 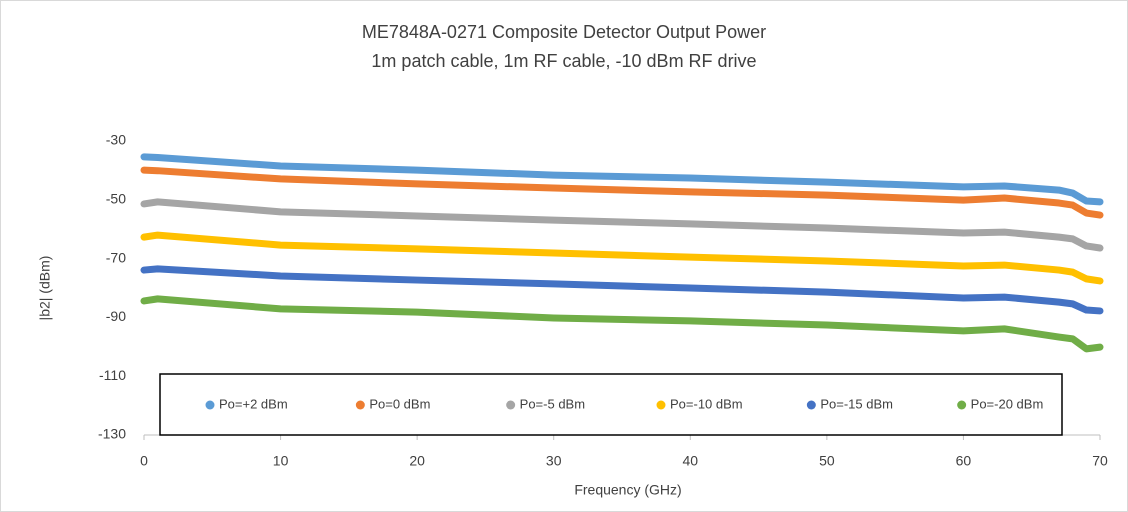 I want to click on x-tick-label: 10, so click(x=281, y=461).